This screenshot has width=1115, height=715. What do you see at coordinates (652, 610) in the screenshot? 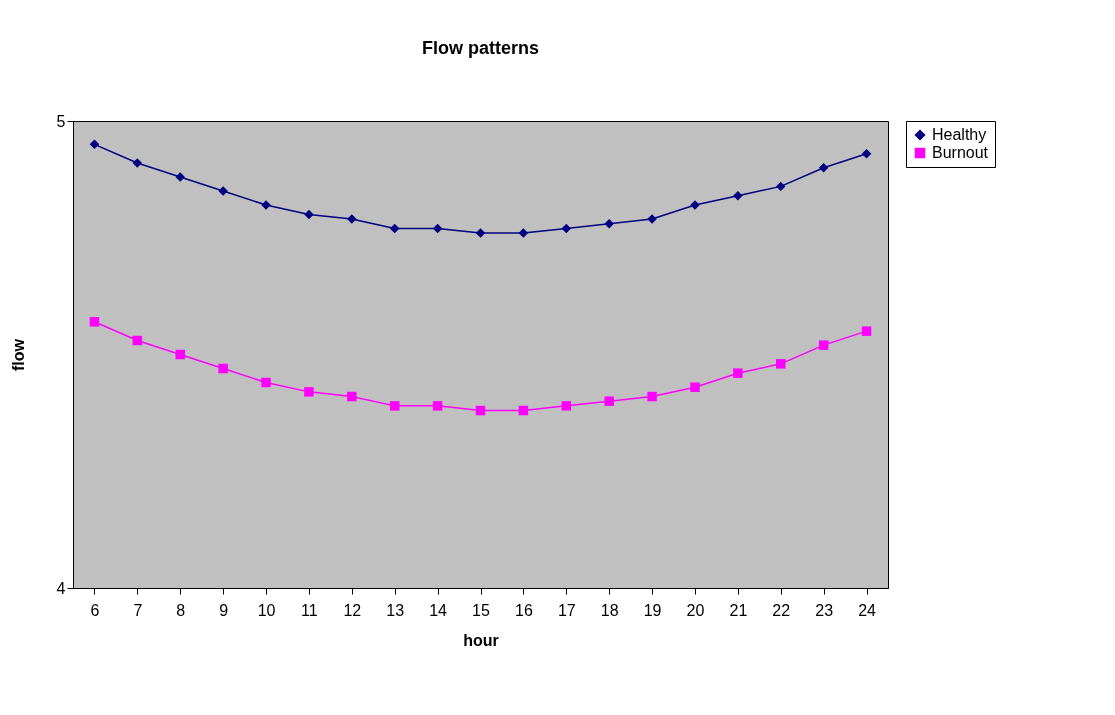
I see `x-tick-label: 19` at bounding box center [652, 610].